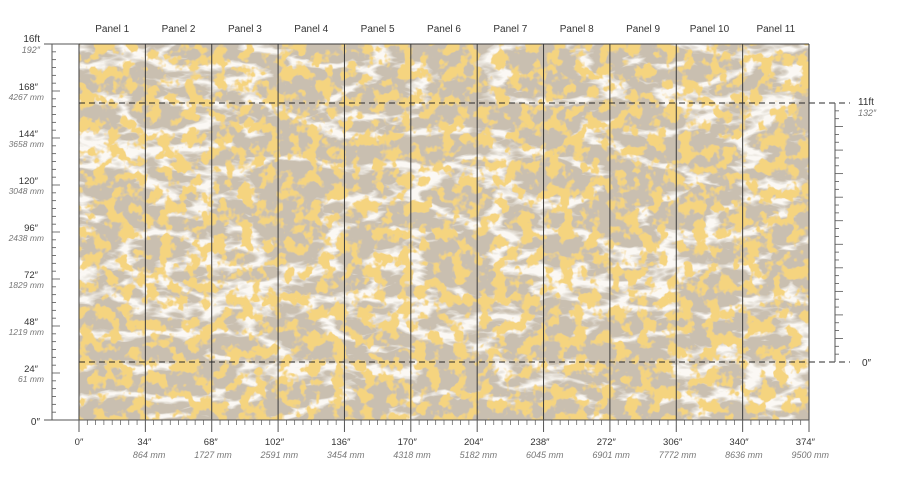 Image resolution: width=900 pixels, height=494 pixels. What do you see at coordinates (643, 29) in the screenshot?
I see `panel-label: Panel 9` at bounding box center [643, 29].